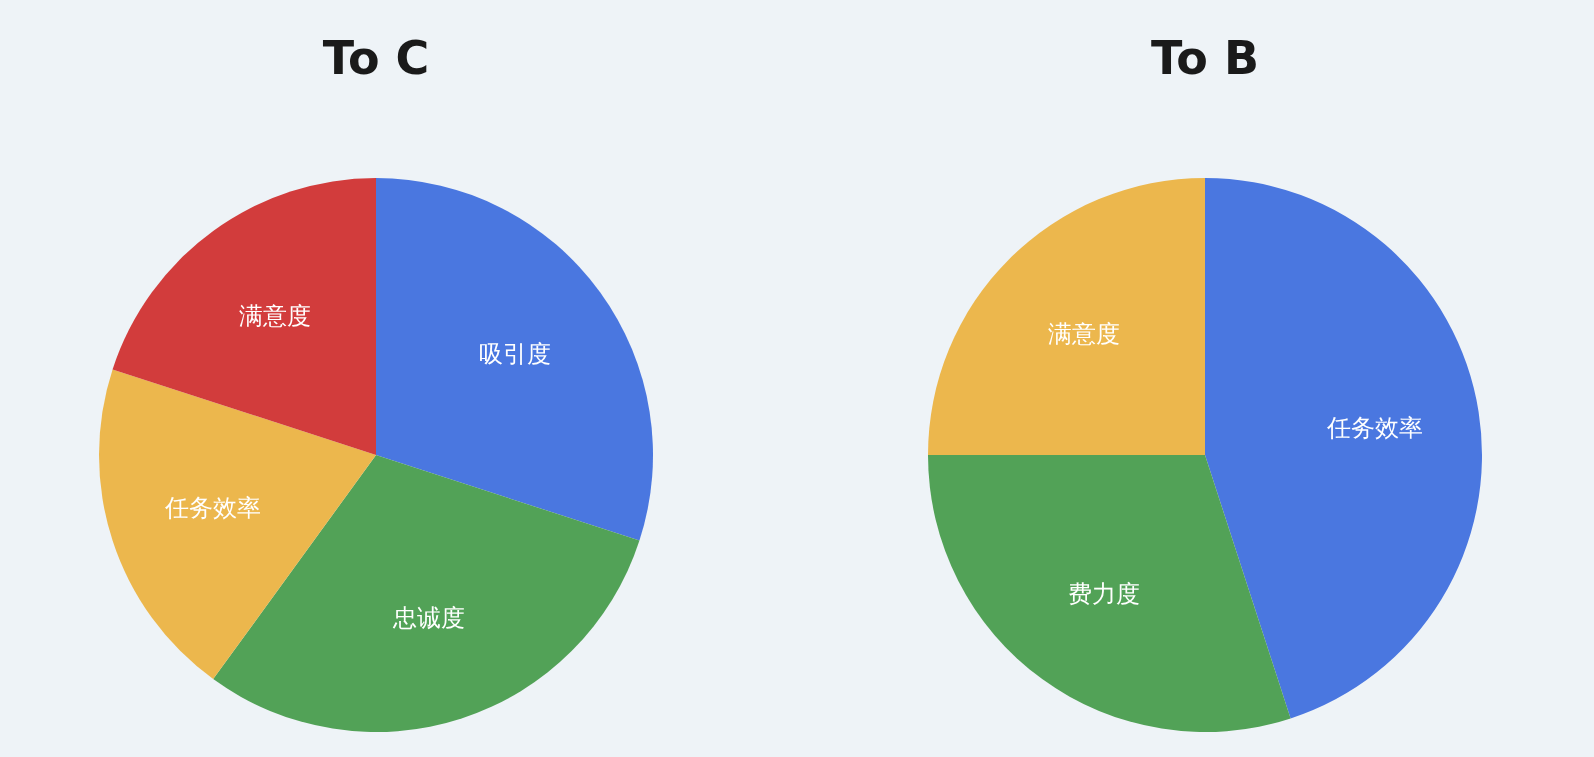 This screenshot has height=757, width=1594. Describe the element at coordinates (429, 618) in the screenshot. I see `slice-label: 忠诚度` at that location.